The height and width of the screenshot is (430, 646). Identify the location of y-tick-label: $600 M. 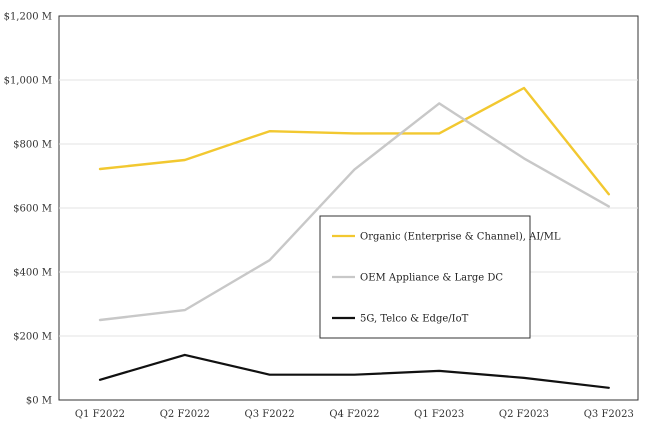
(32, 209).